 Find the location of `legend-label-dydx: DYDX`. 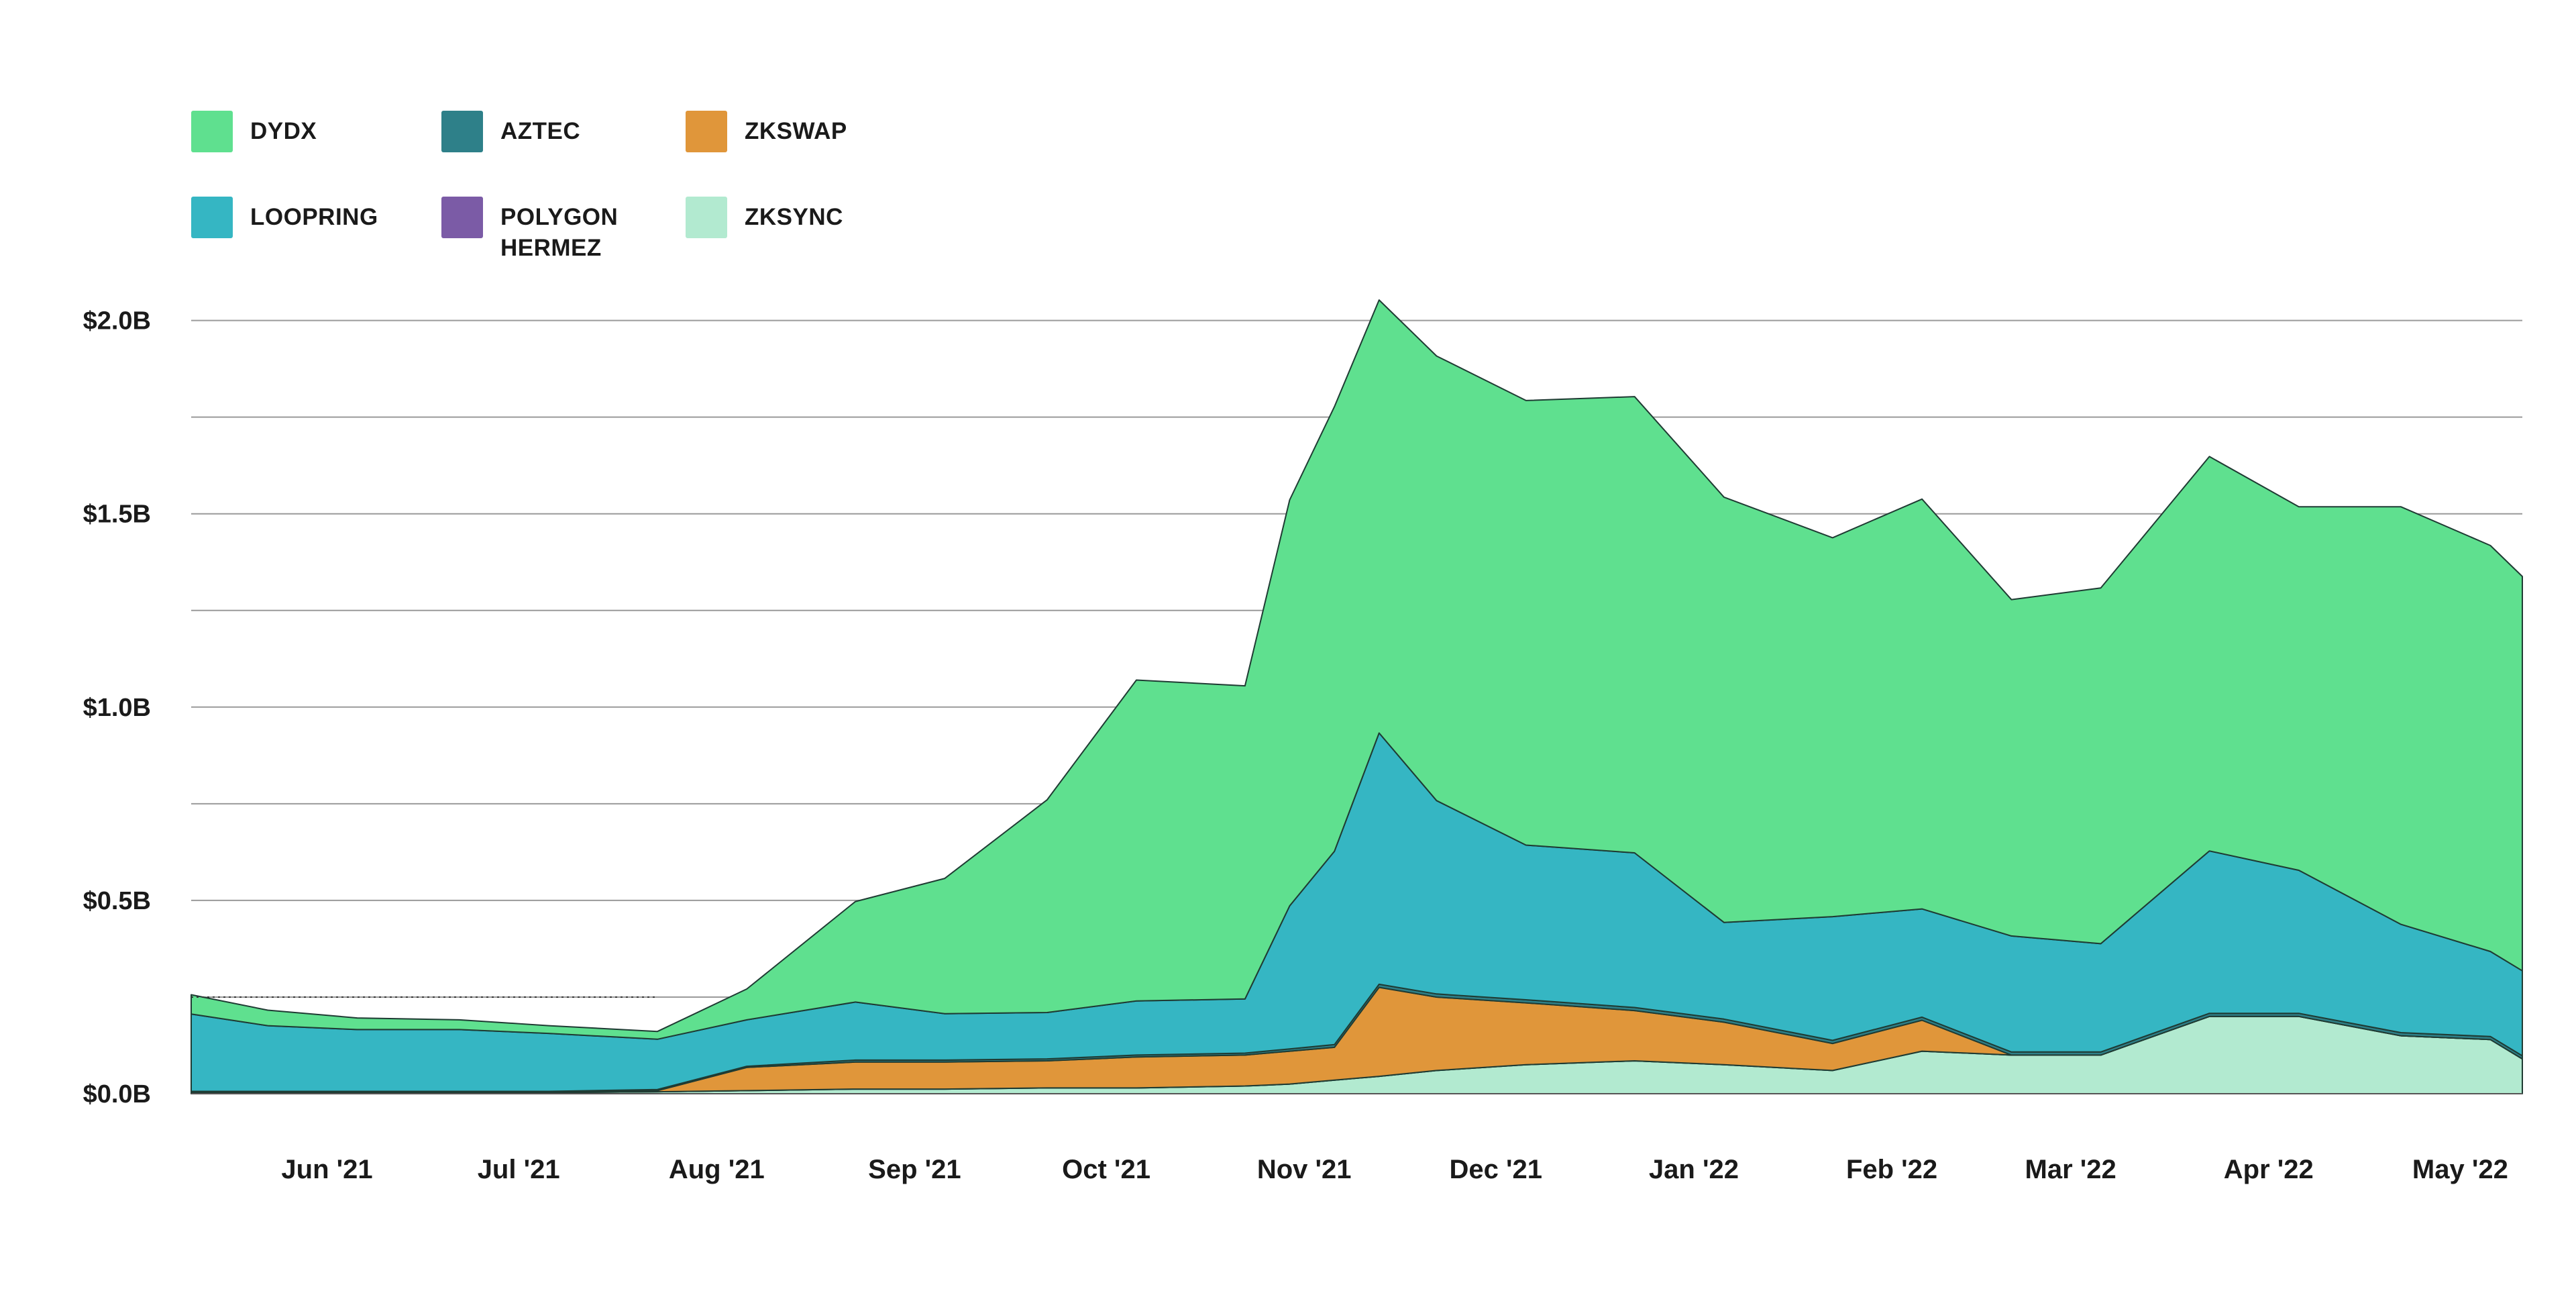

legend-label-dydx: DYDX is located at coordinates (283, 131).